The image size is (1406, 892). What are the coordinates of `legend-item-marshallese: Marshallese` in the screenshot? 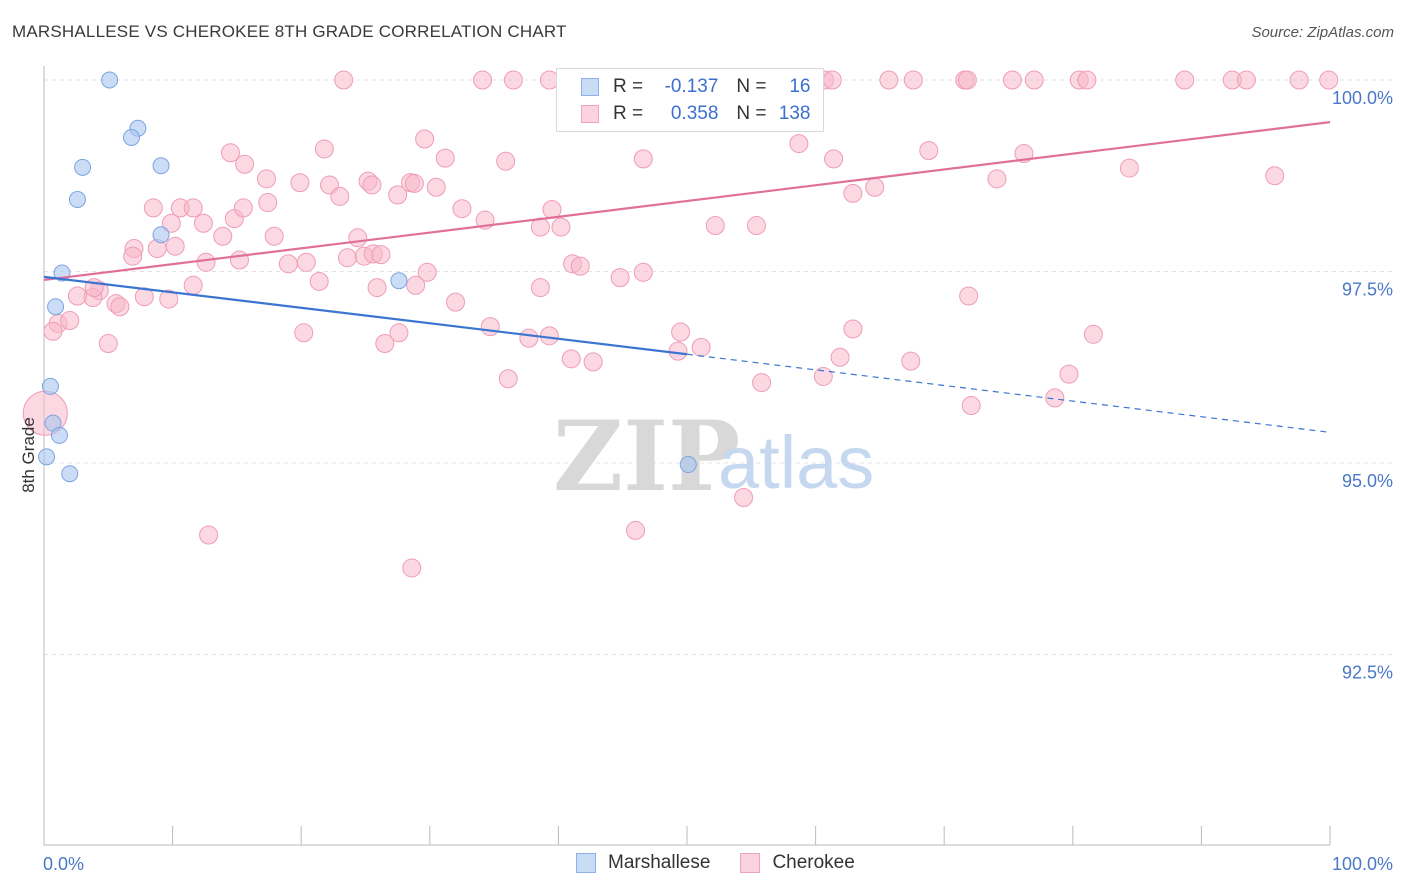 It's located at (643, 863).